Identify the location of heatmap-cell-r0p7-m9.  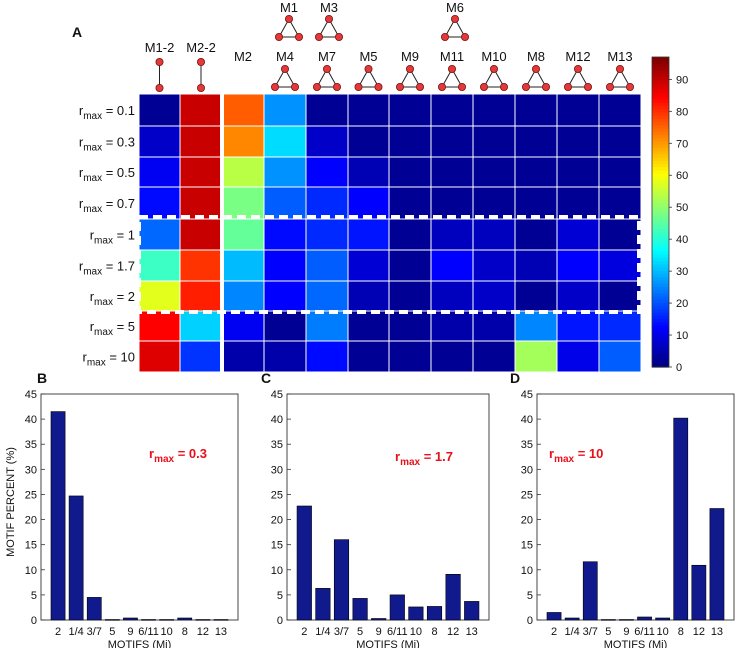
(410, 203).